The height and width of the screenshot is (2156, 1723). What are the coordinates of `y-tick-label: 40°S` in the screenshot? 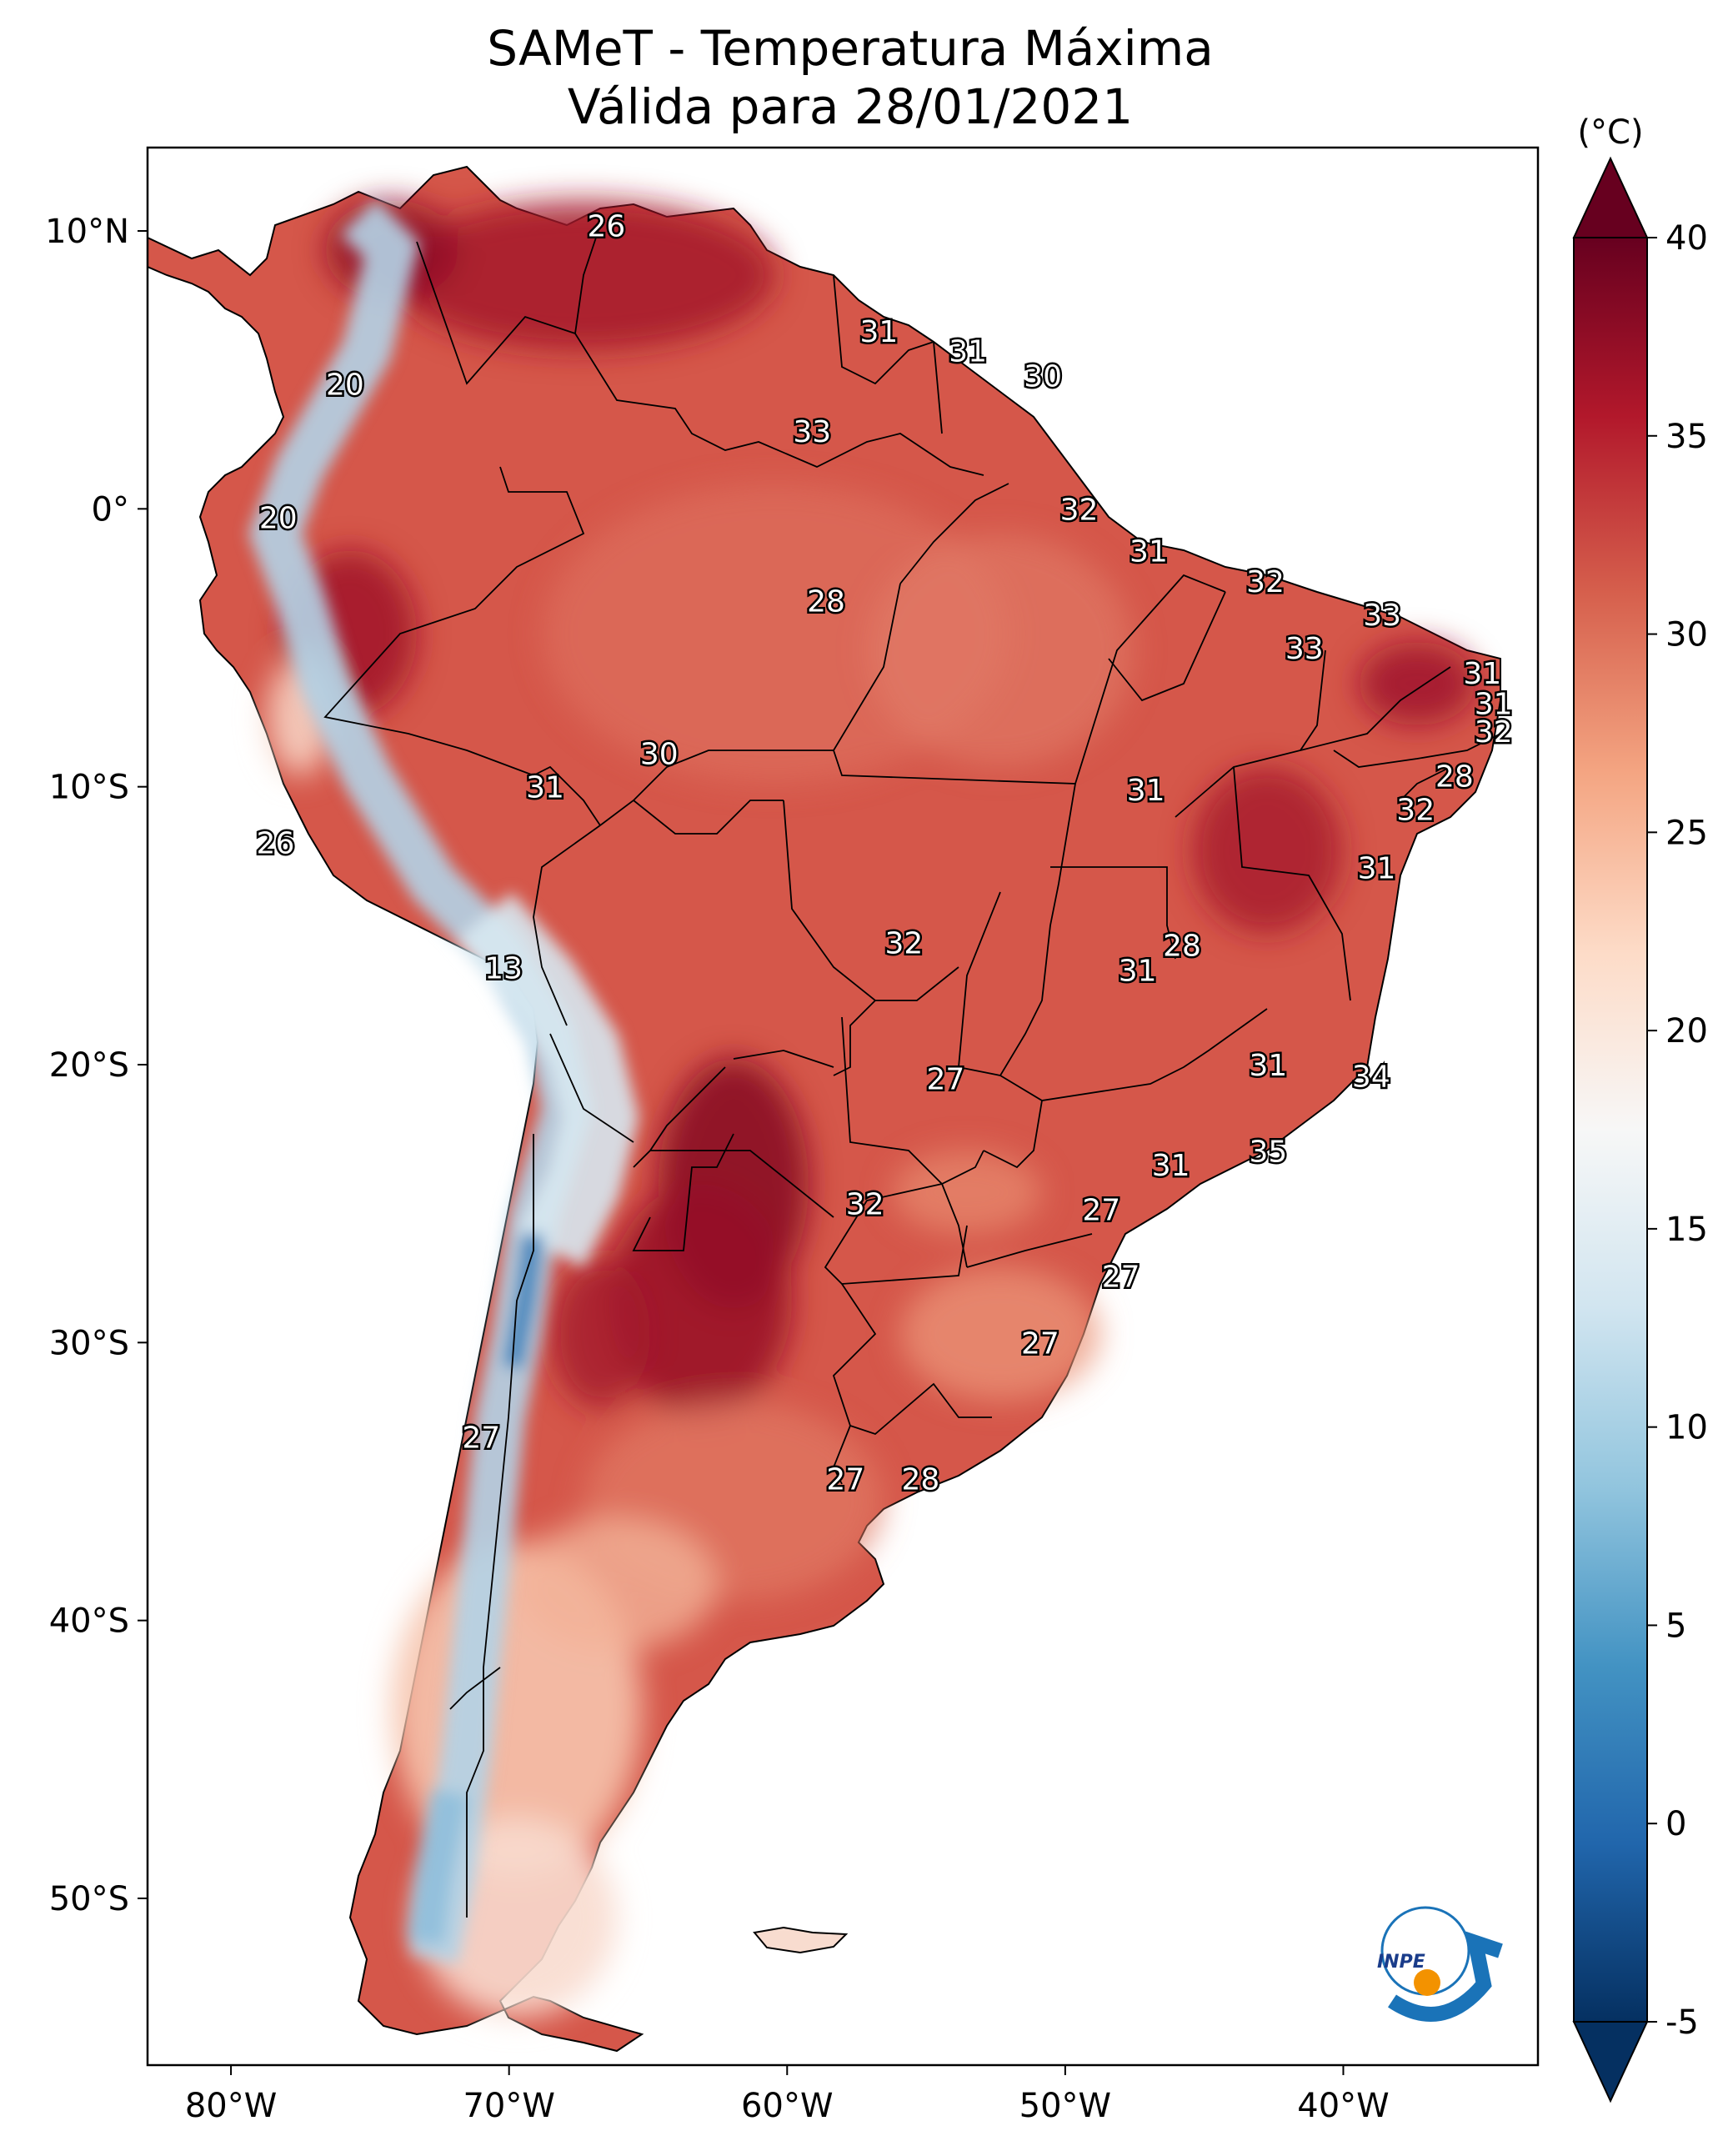 It's located at (89, 1621).